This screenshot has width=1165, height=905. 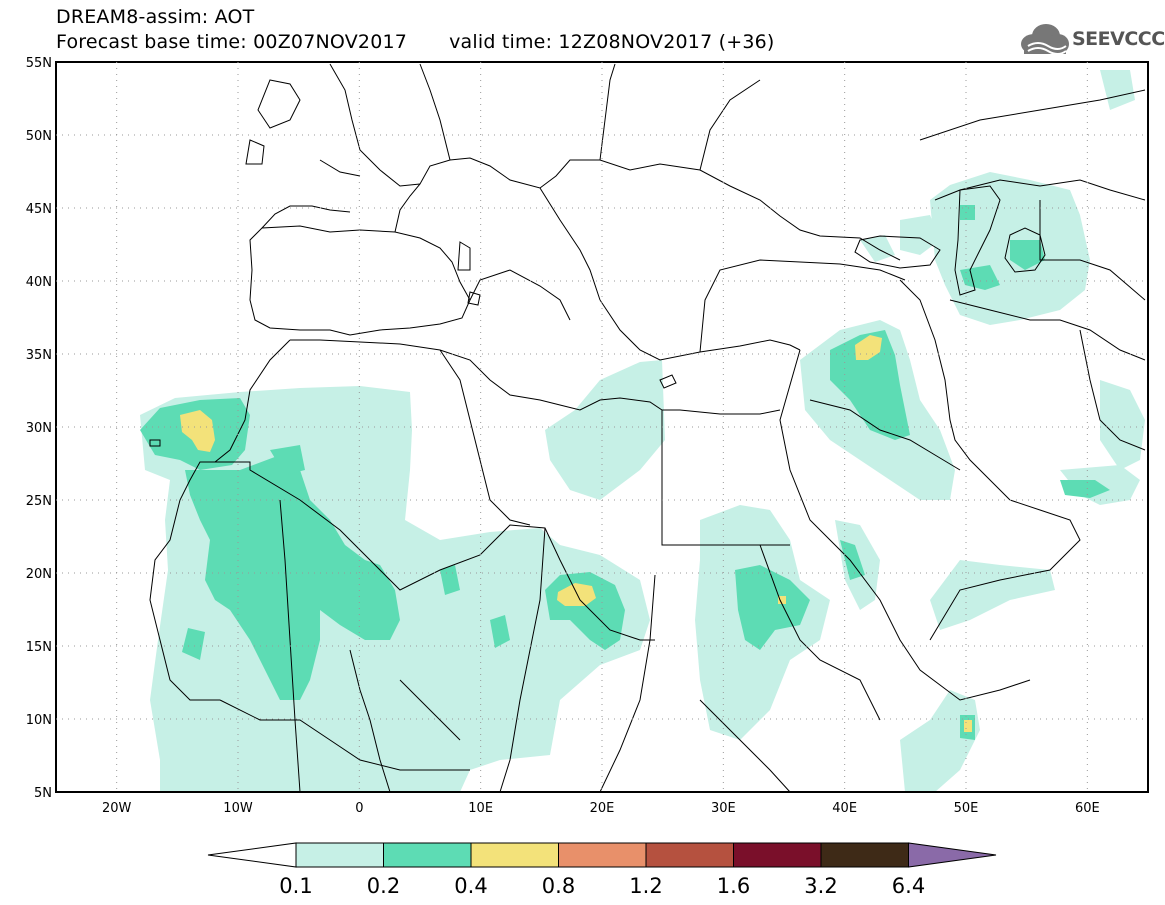 I want to click on lon-label: 50E, so click(x=966, y=808).